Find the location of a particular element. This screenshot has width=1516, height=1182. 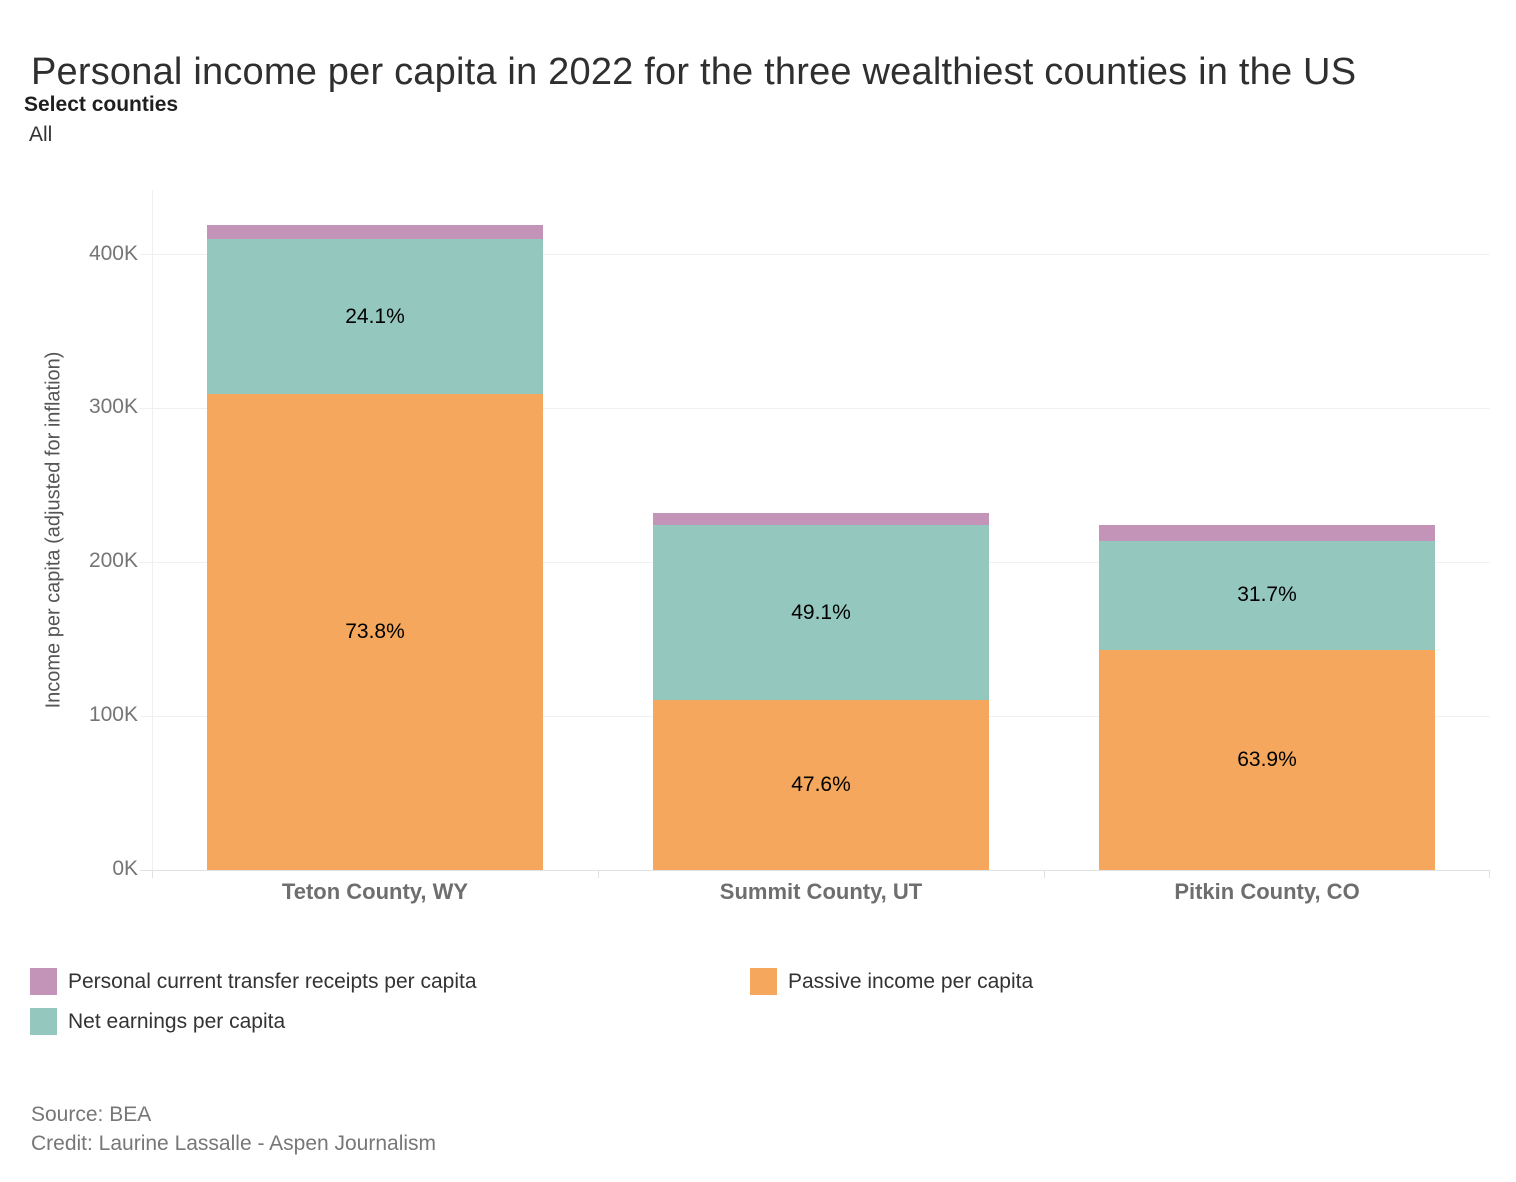

bar-segment: 63.9% is located at coordinates (1267, 759).